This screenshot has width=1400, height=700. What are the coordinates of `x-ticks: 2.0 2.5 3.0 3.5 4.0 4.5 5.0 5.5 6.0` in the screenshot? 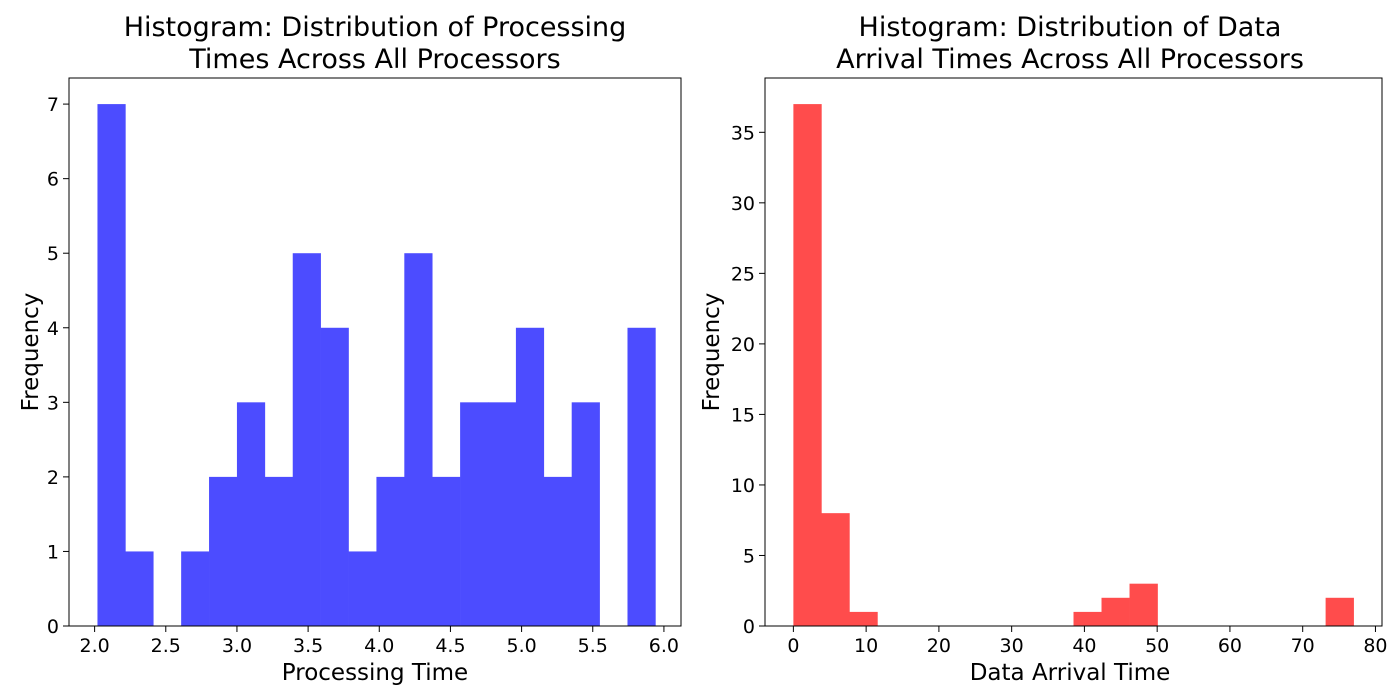 It's located at (379, 641).